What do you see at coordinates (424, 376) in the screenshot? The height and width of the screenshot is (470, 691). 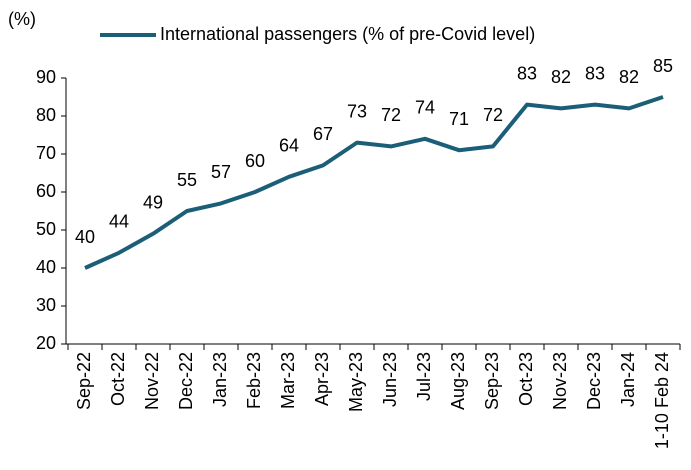 I see `x-tick-label: Jul-23` at bounding box center [424, 376].